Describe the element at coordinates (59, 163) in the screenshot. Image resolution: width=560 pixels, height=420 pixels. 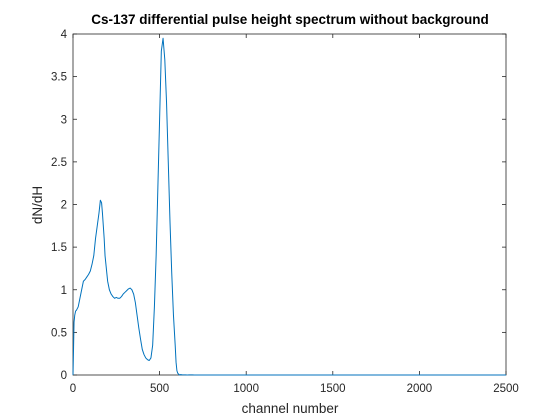
I see `y-tick-label: 2.5` at that location.